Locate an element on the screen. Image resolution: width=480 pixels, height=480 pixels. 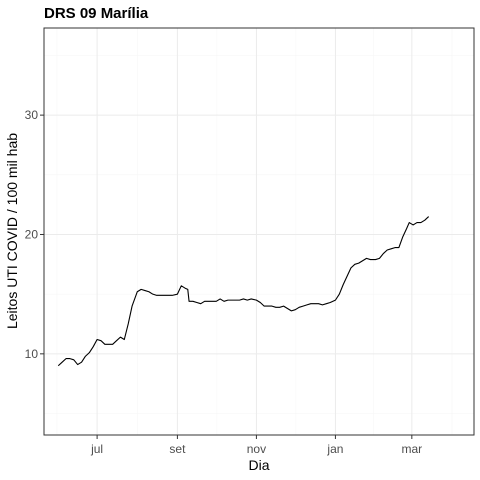
y-axis: 10 20 30 is located at coordinates (34, 234).